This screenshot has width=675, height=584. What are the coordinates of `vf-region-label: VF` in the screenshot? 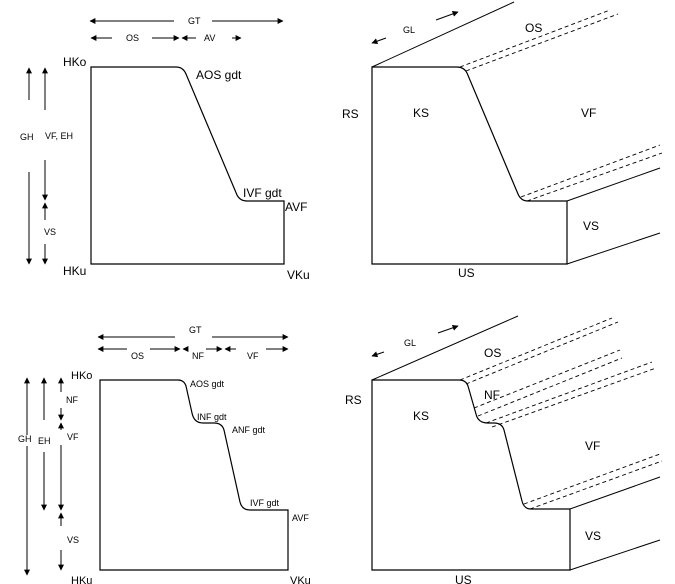 It's located at (588, 113).